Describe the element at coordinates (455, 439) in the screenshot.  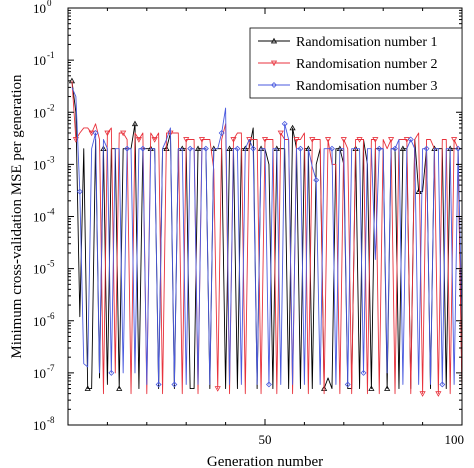
I see `x-tick-label: 100` at that location.